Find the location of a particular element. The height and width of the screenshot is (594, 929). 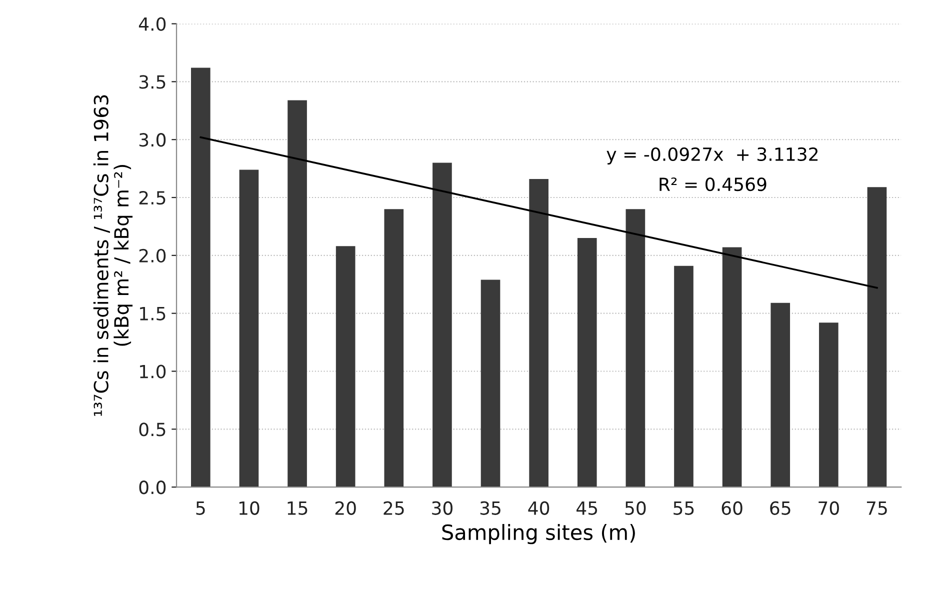

x-axis-title: Sampling sites (m) is located at coordinates (538, 534).